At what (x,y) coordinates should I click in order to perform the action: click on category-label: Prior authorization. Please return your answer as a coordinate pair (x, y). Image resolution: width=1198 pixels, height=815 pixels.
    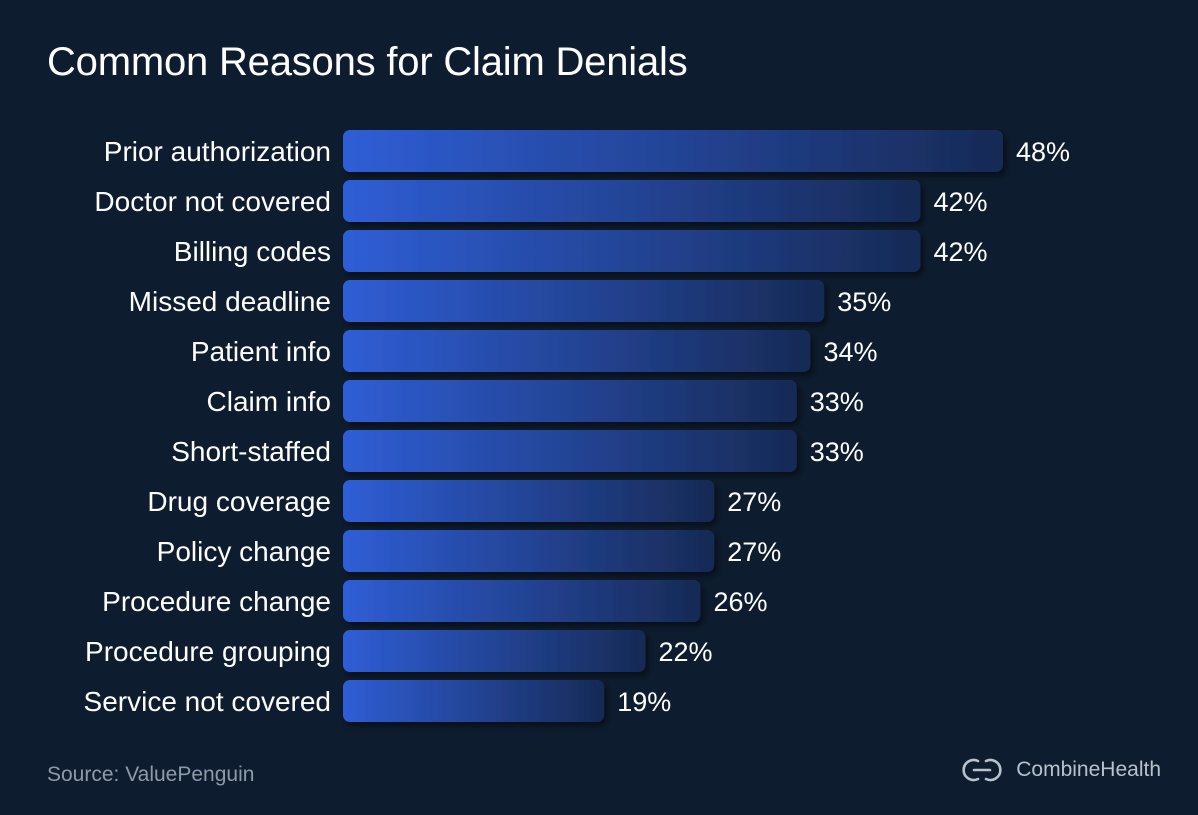
    Looking at the image, I should click on (217, 151).